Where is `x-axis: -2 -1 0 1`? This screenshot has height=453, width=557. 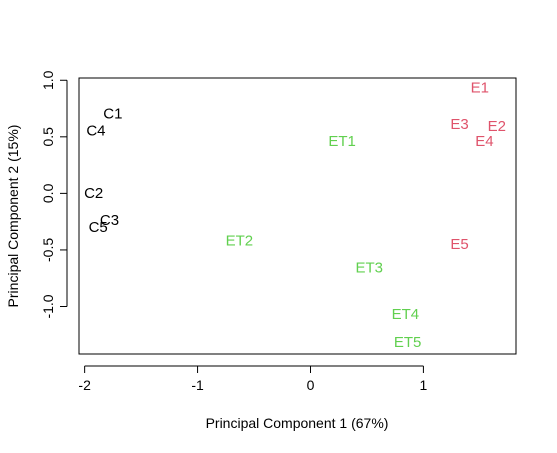 x-axis: -2 -1 0 1 is located at coordinates (253, 379).